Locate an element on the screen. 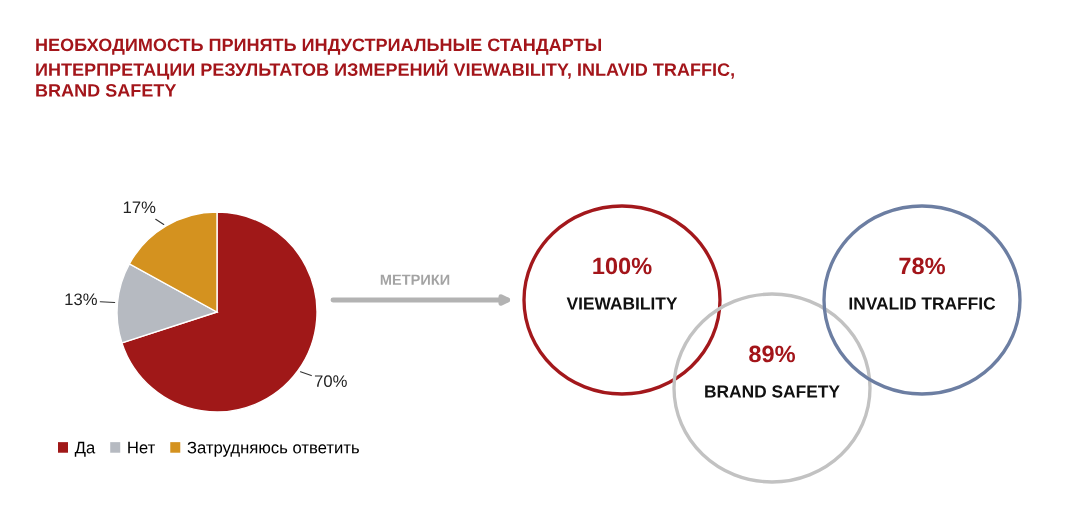  text: МЕТРИКИ is located at coordinates (415, 279).